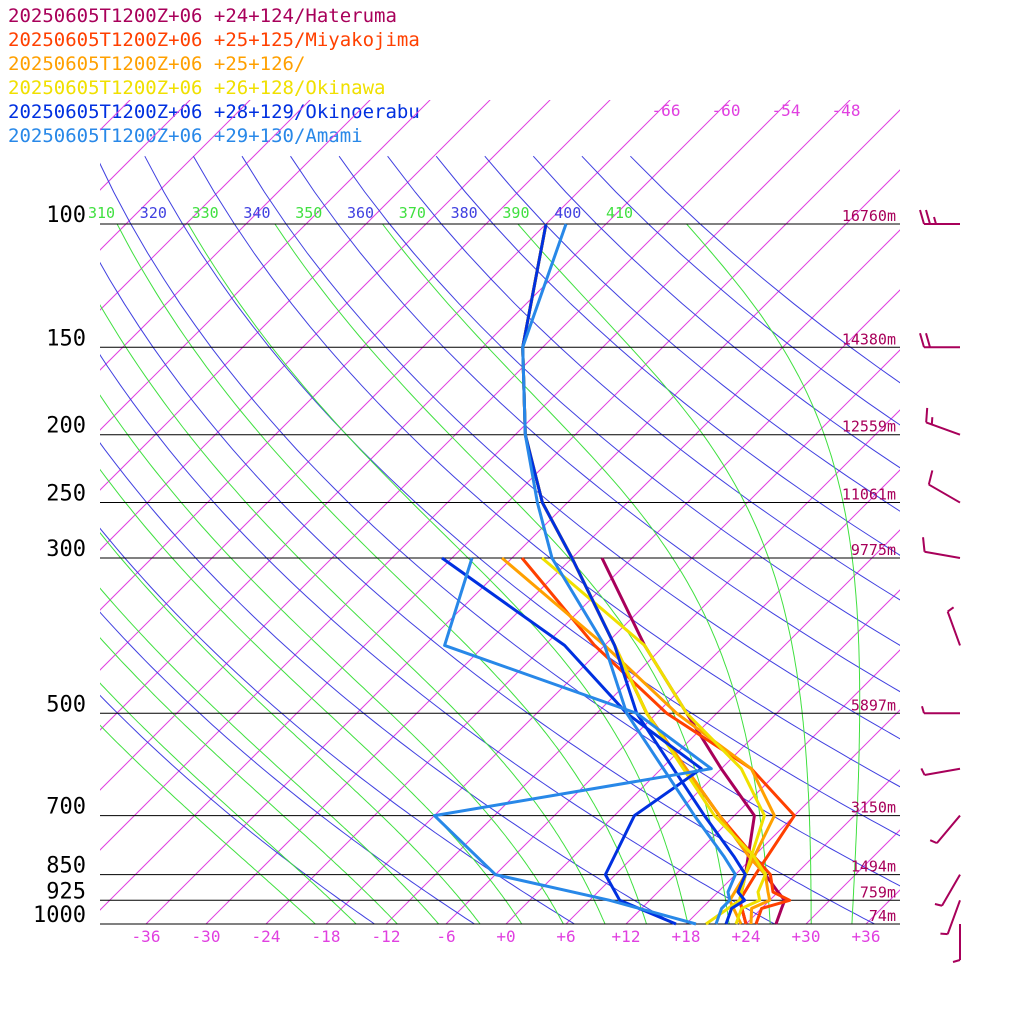 The image size is (1024, 1024). What do you see at coordinates (214, 112) in the screenshot?
I see `legend-entry-okinoerabu: 20250605T1200Z+06 +28+129/Okinoerabu` at bounding box center [214, 112].